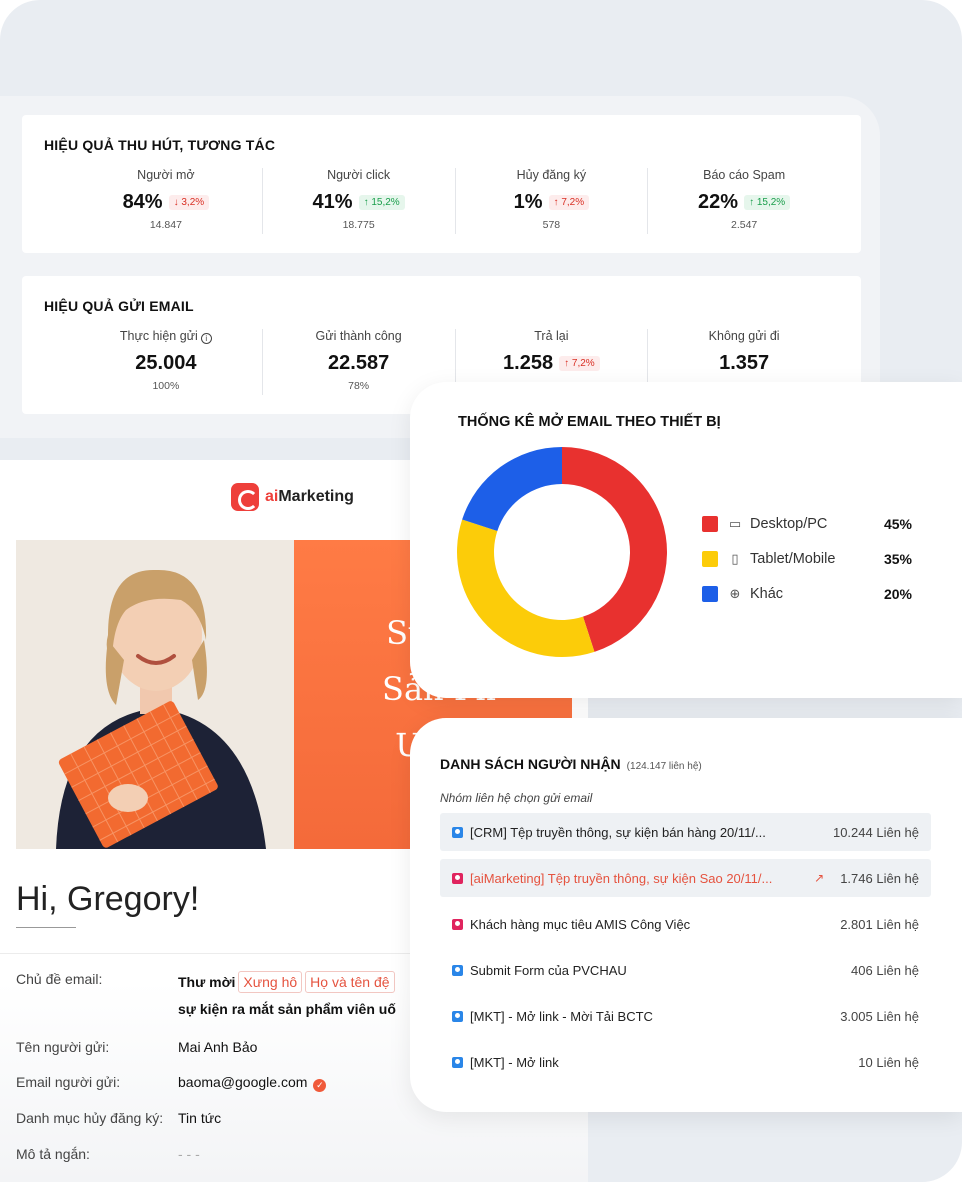 The image size is (962, 1182). What do you see at coordinates (685, 1062) in the screenshot?
I see `list-item: [MKT] - Mở link 10 Liên hệ` at bounding box center [685, 1062].